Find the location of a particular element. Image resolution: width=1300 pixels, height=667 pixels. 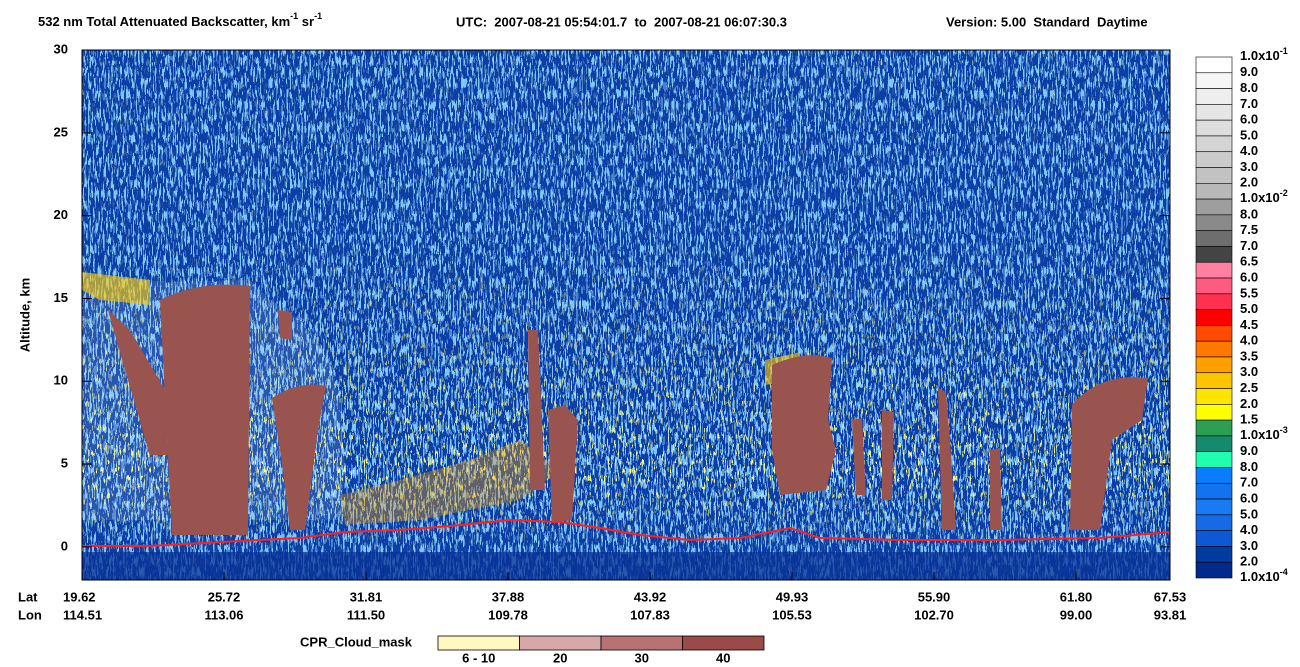

lon-tick-label: 114.51 is located at coordinates (82, 614).